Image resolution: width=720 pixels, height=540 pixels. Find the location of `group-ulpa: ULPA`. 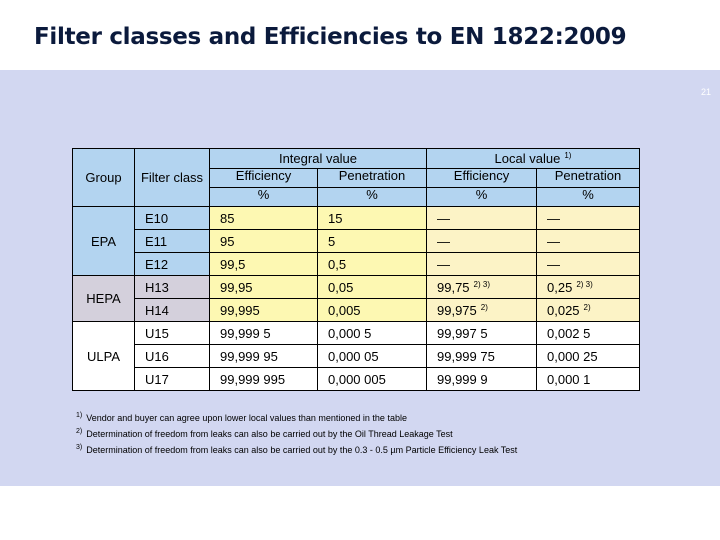

group-ulpa: ULPA is located at coordinates (103, 356).